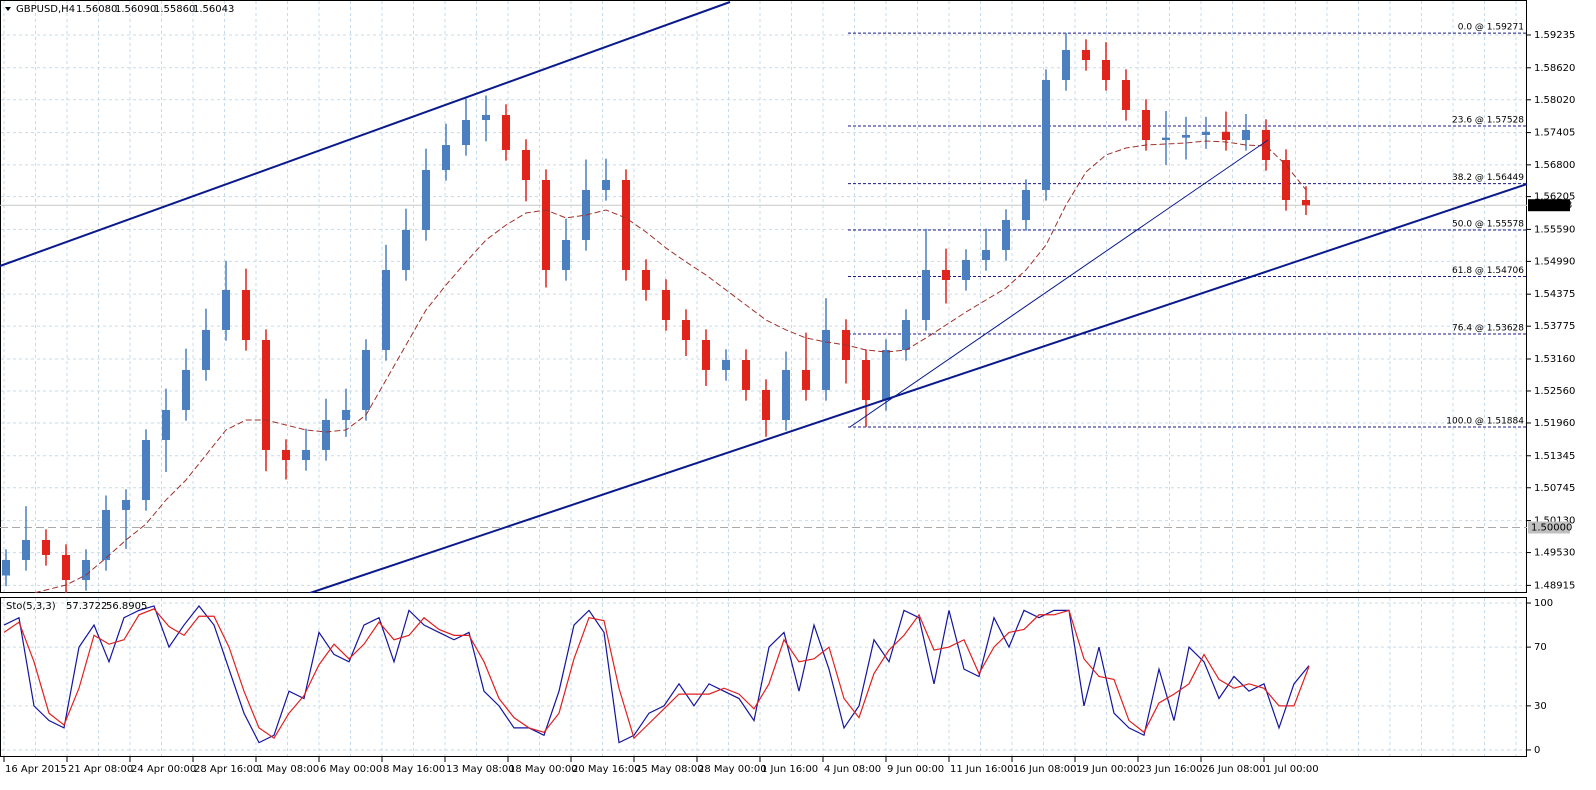  What do you see at coordinates (351, 769) in the screenshot?
I see `x-tick-label: 6 May 00:00` at bounding box center [351, 769].